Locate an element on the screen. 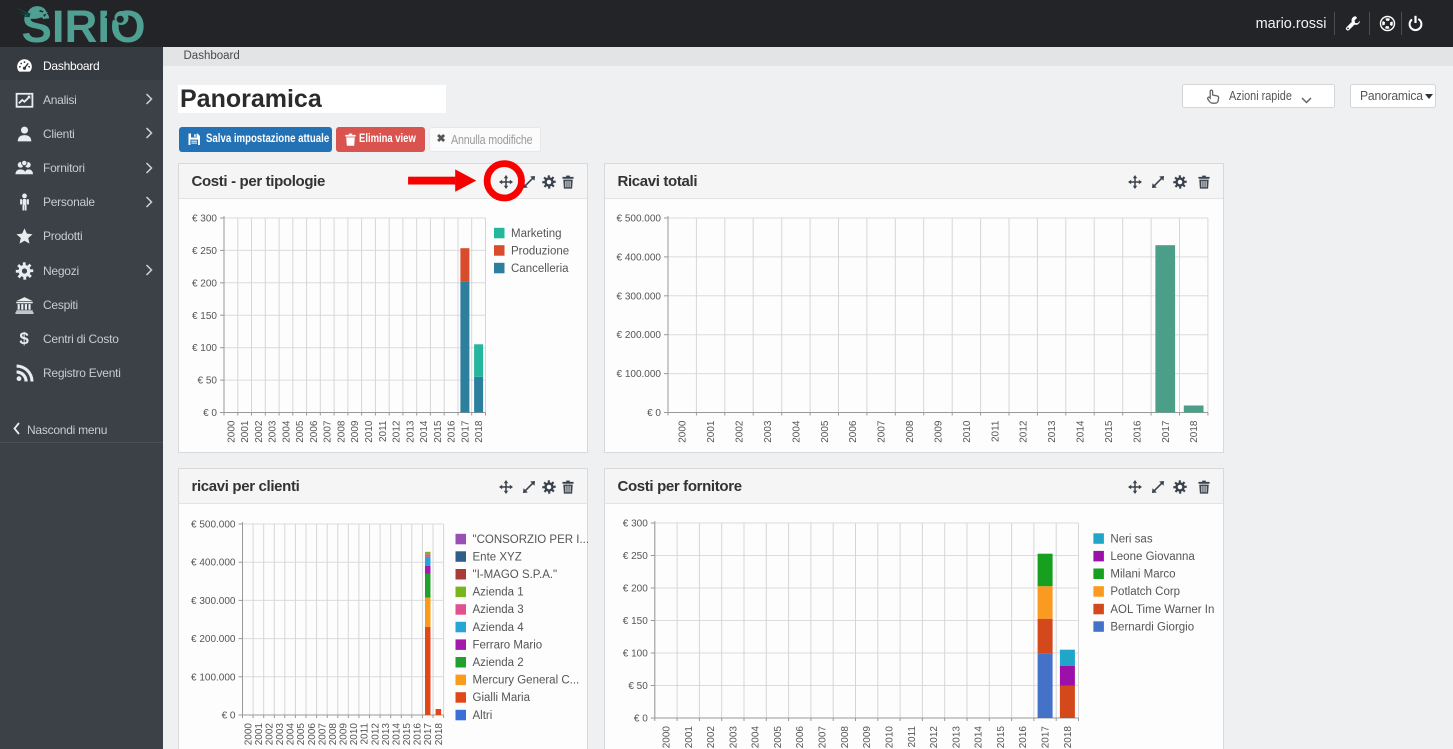  svg-text: Azienda 1 is located at coordinates (498, 593).